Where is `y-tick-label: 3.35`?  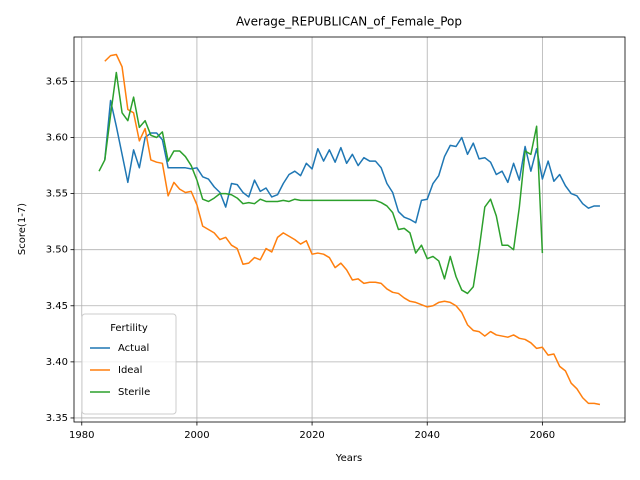 y-tick-label: 3.35 is located at coordinates (57, 418).